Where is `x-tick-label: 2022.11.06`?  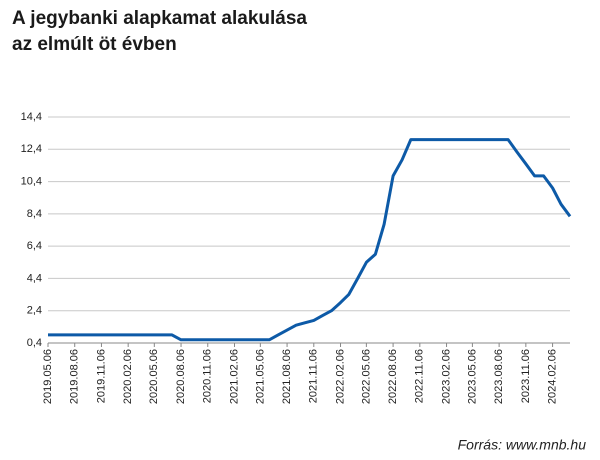
x-tick-label: 2022.11.06 is located at coordinates (420, 376).